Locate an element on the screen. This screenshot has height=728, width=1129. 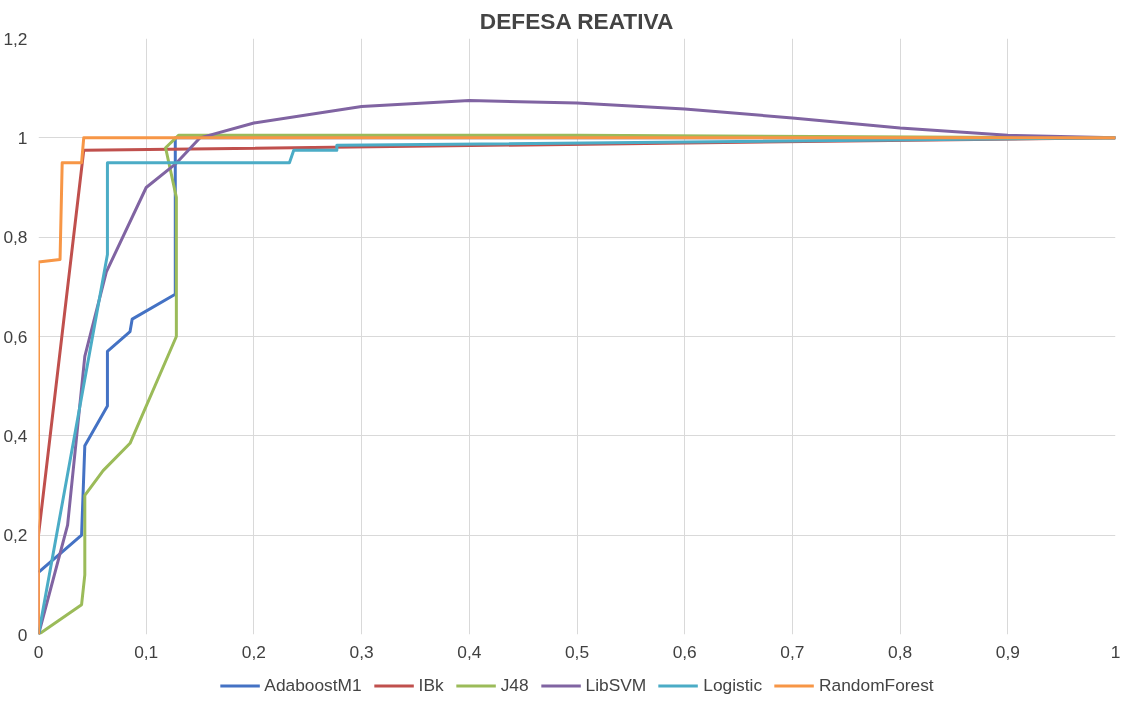
legend-label: Logistic is located at coordinates (733, 685).